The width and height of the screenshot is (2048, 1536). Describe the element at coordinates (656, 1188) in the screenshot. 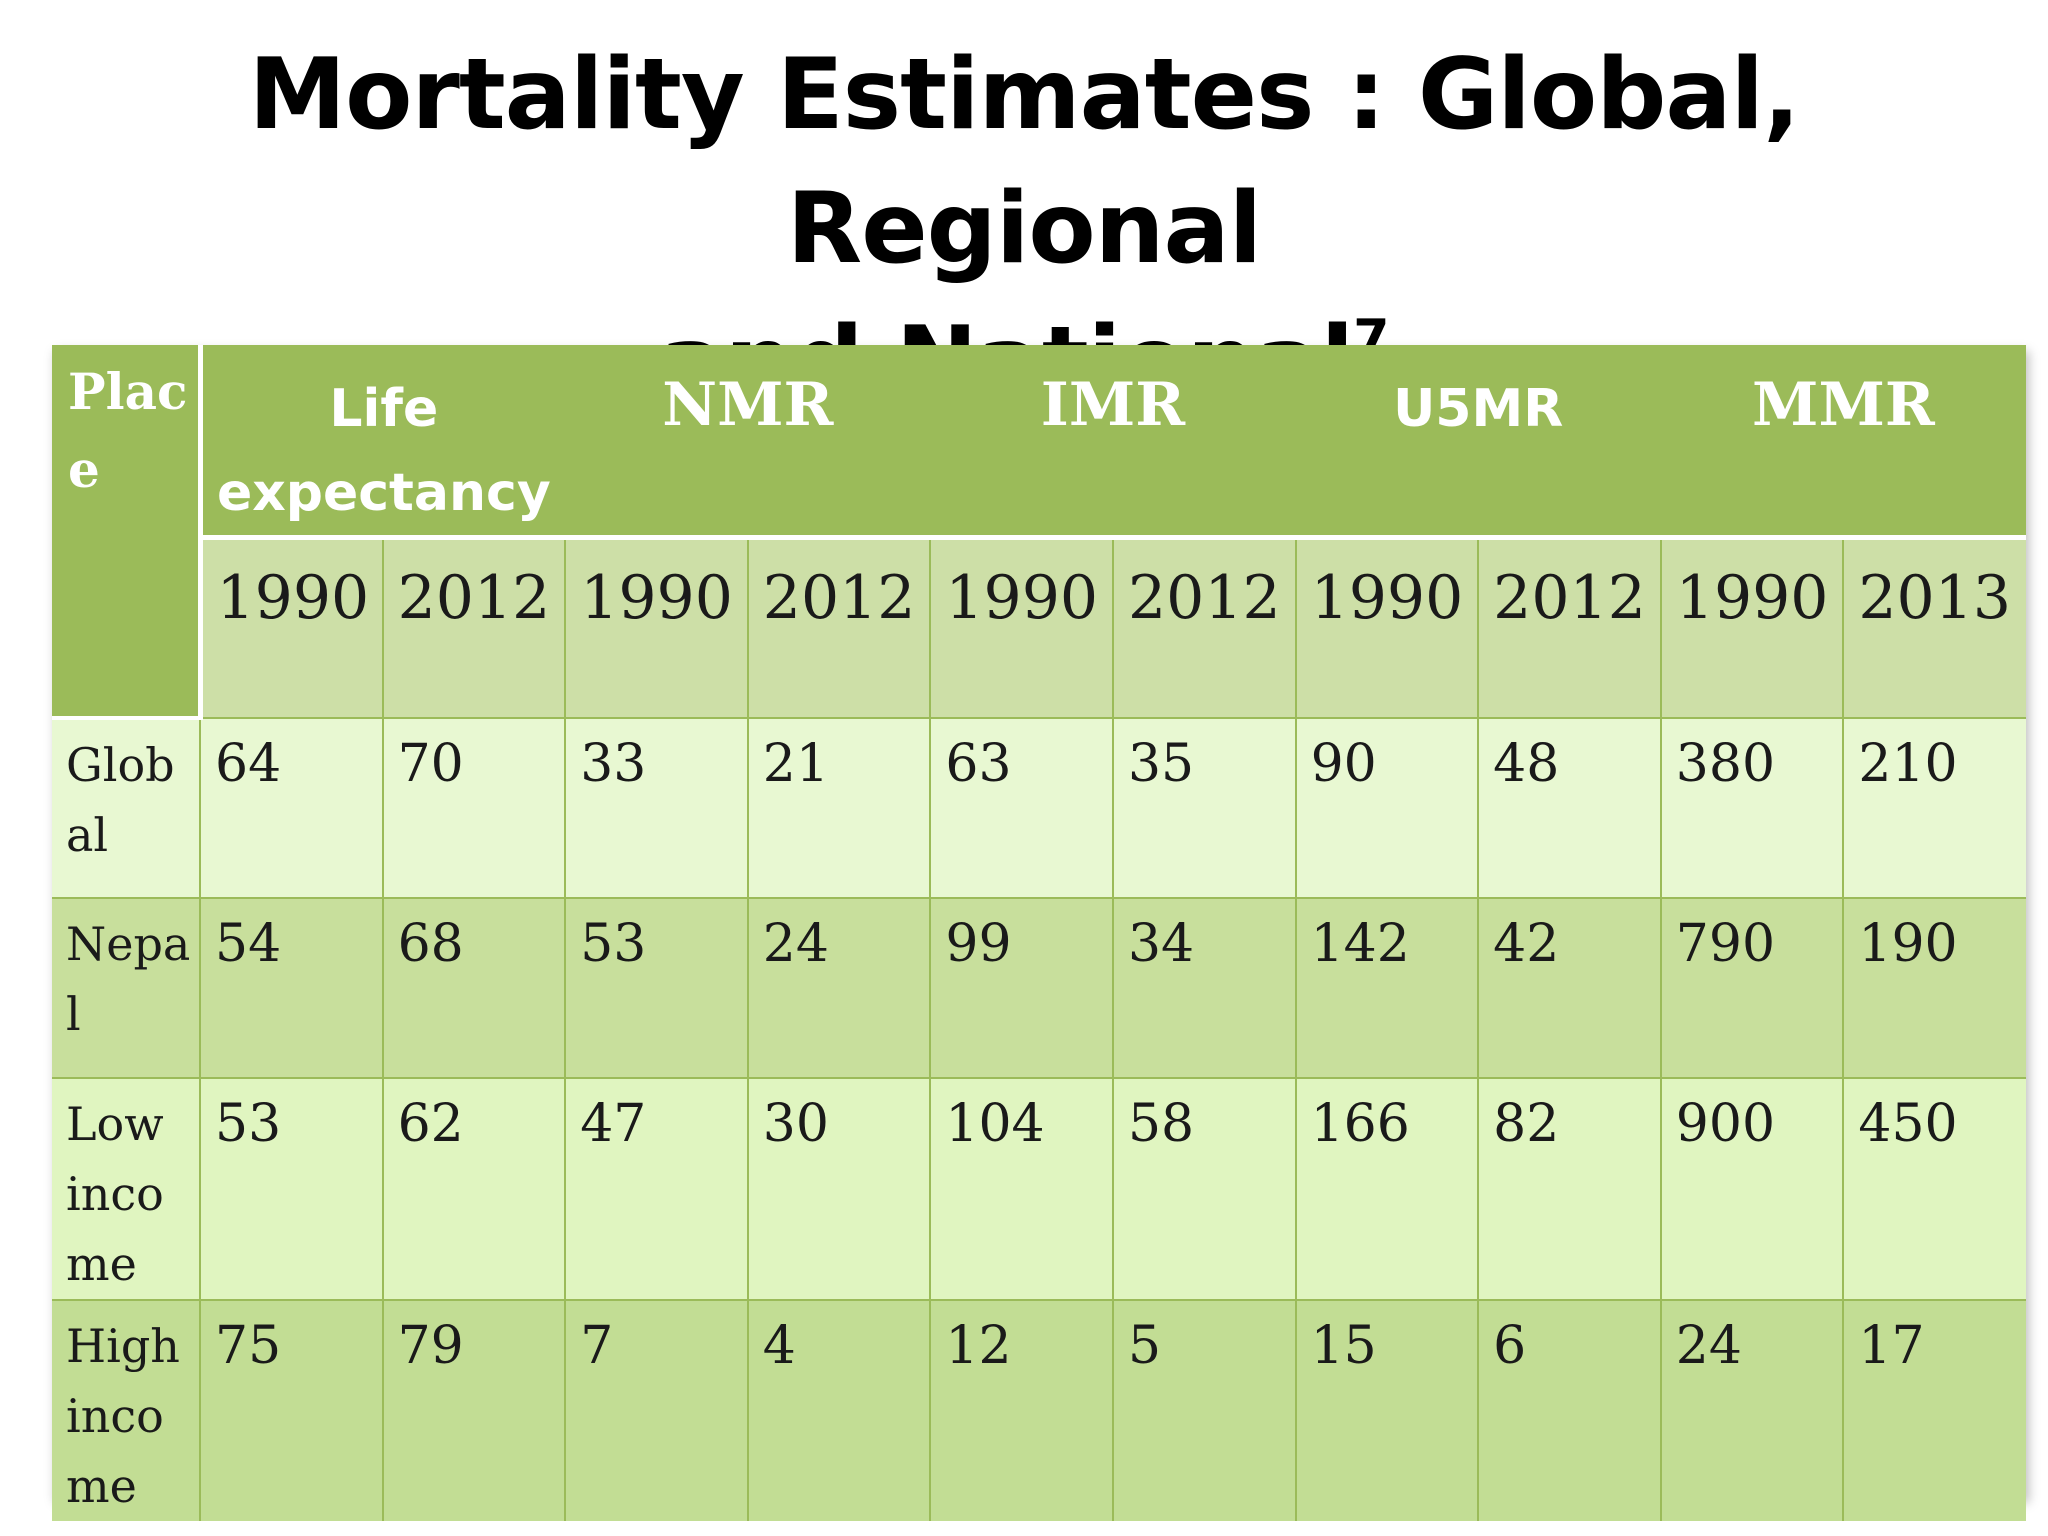

I see `value-cell: 47` at that location.